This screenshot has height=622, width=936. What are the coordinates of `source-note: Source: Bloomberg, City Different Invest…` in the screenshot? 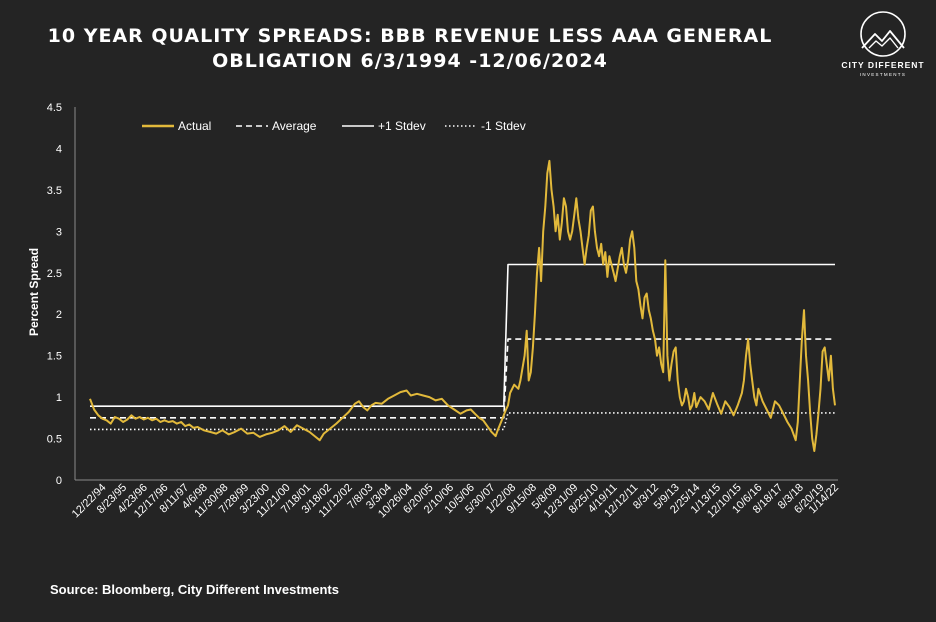 It's located at (194, 589).